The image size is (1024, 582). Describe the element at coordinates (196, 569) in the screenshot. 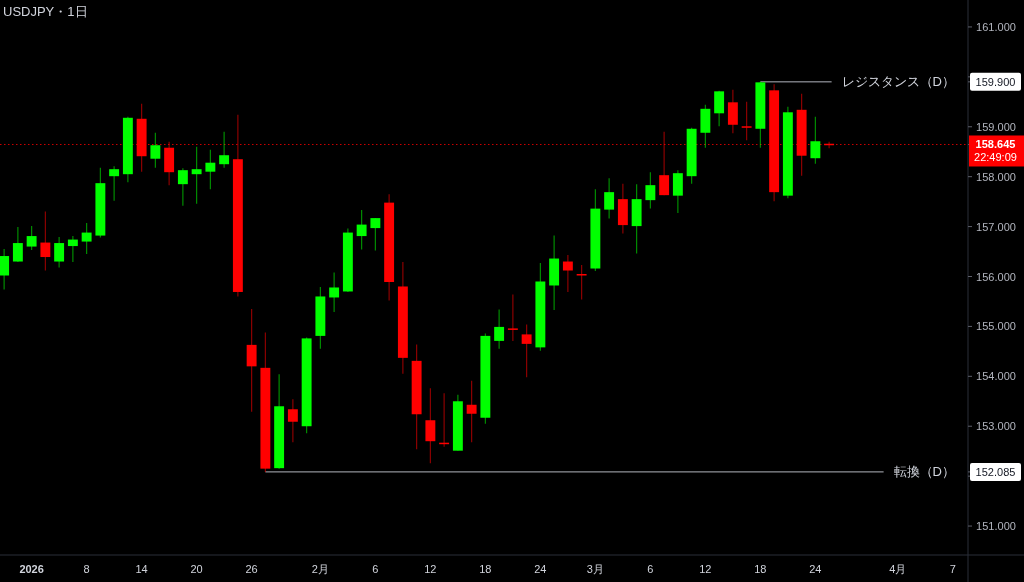

I see `x-tick-label: 20` at that location.